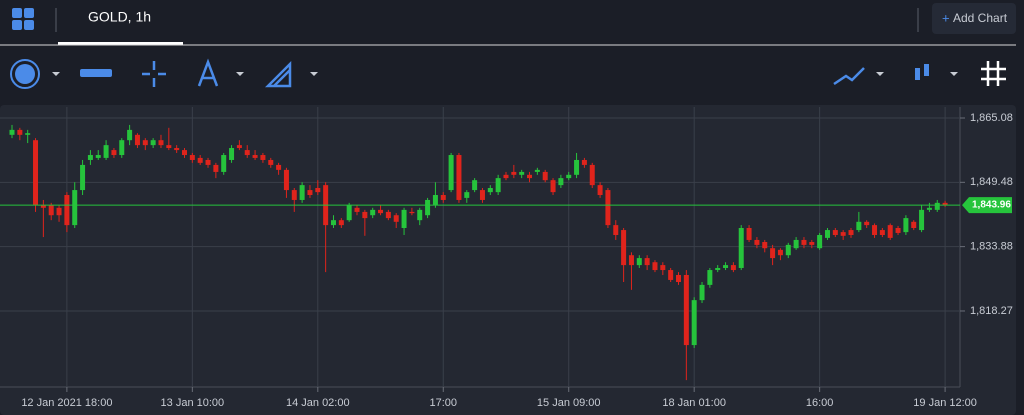 The height and width of the screenshot is (415, 1024). I want to click on last-price-label: 1,843.96, so click(991, 205).